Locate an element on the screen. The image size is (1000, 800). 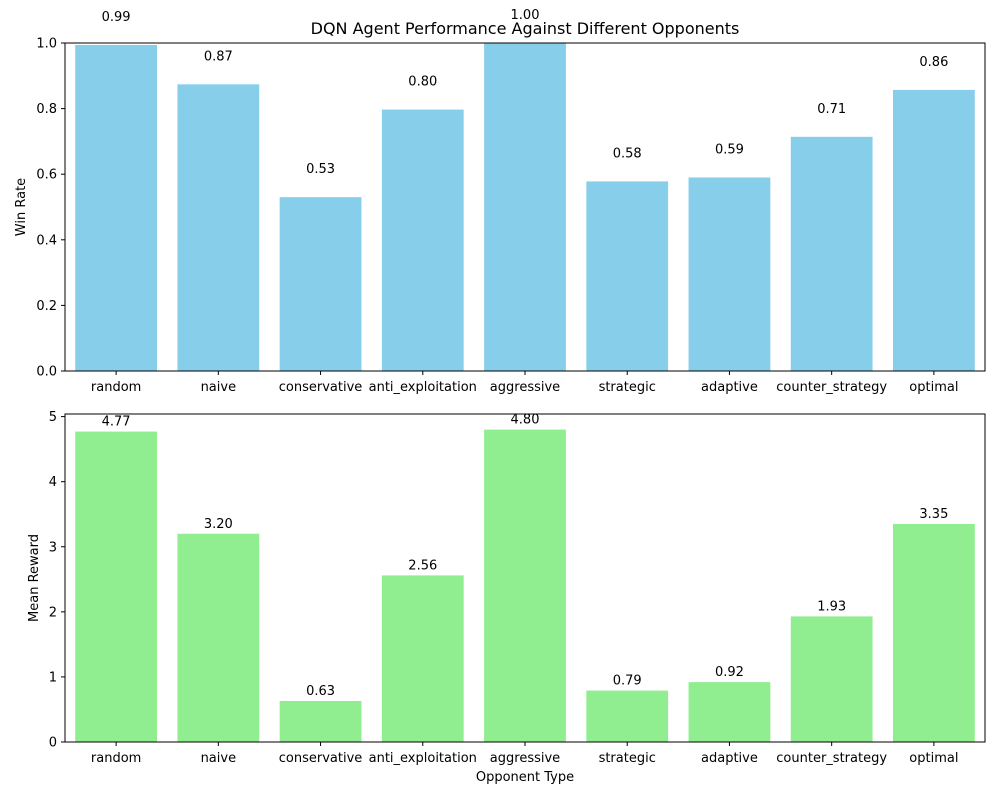
win-rate-ytick-label: 0.0 is located at coordinates (46, 372).